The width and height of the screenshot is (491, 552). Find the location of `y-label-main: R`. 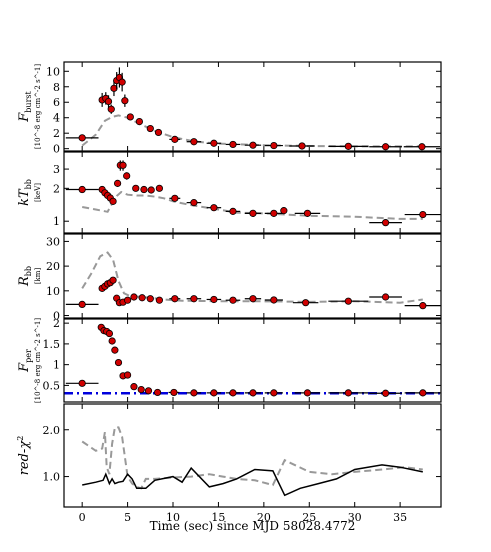

y-label-main: R is located at coordinates (24, 281).